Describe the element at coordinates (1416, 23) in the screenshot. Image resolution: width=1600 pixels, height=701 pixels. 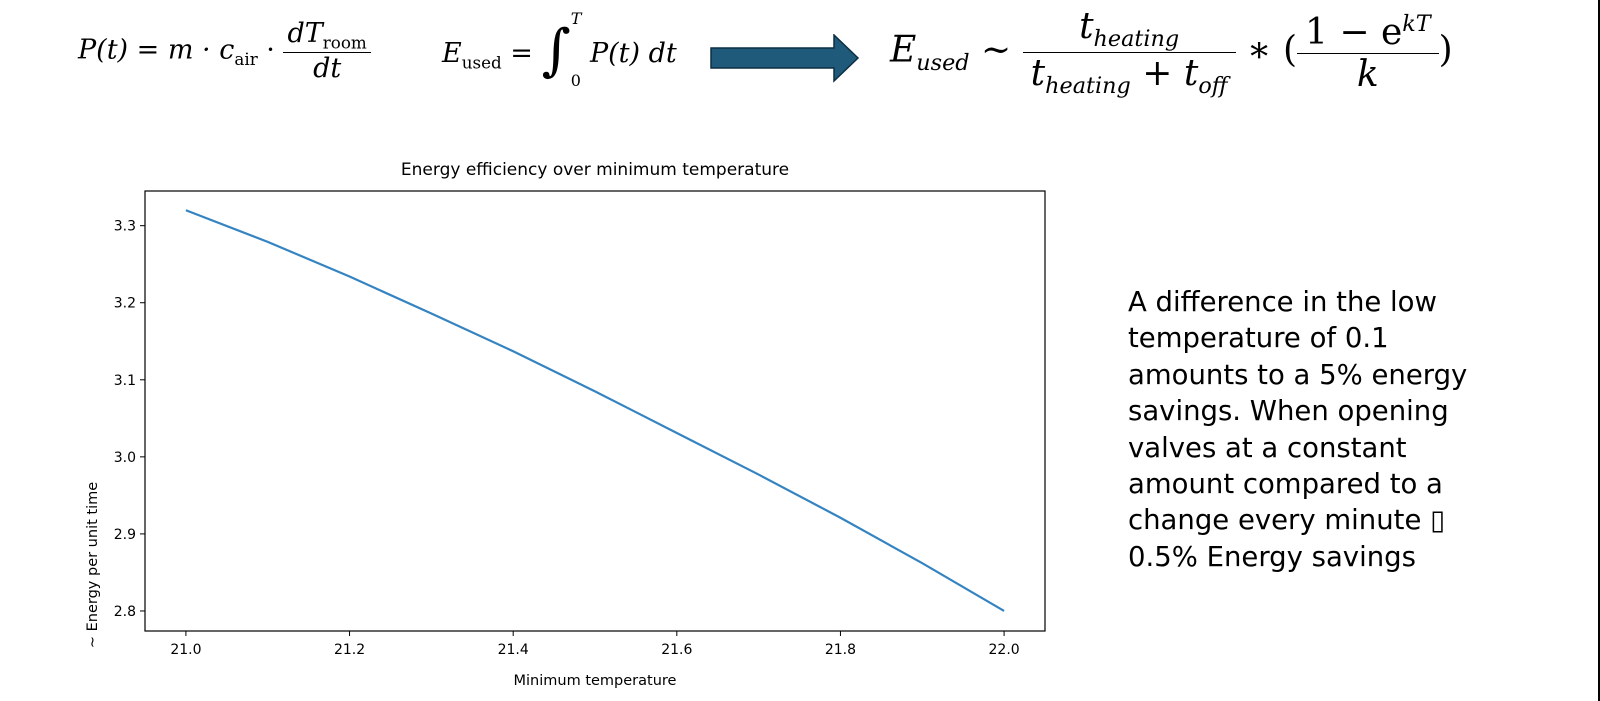
I see `exp-numerator-superscript: kT` at that location.